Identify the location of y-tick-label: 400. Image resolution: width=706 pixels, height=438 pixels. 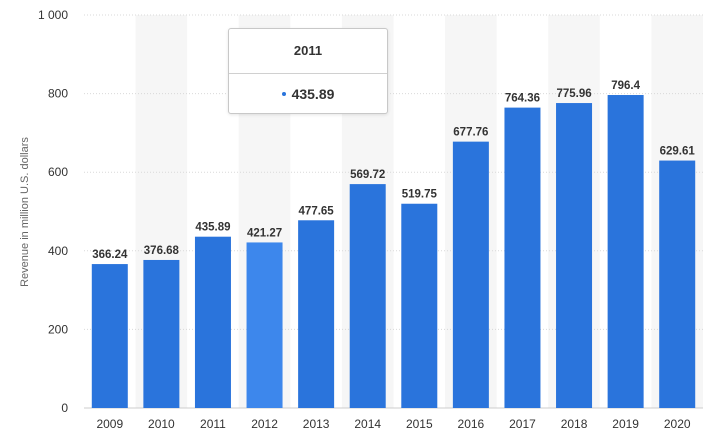
(58, 251).